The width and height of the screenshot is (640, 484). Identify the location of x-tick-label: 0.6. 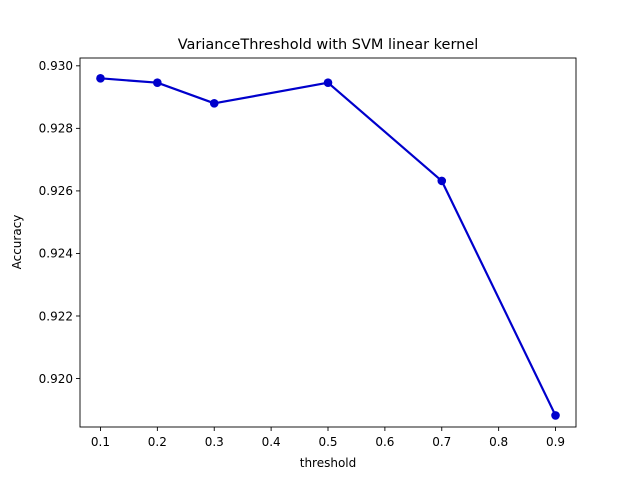
(384, 442).